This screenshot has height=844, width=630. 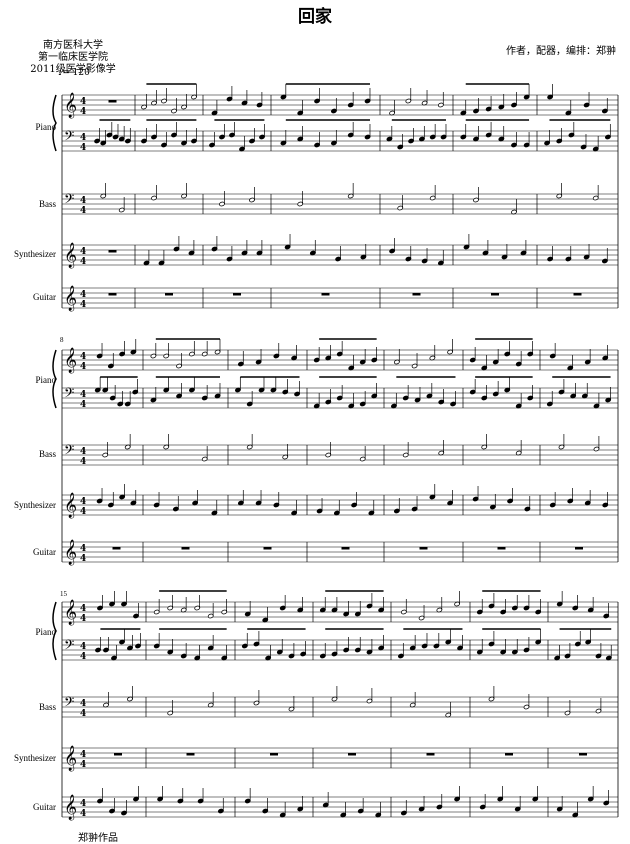 I want to click on footer-signature: 郑翀作品, so click(x=98, y=838).